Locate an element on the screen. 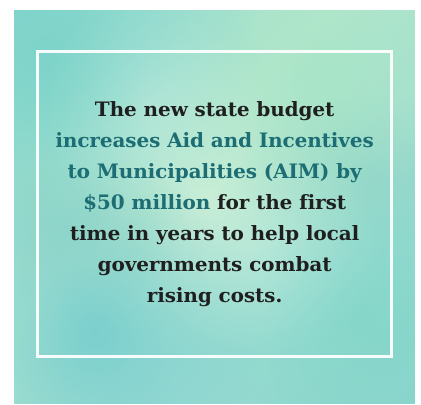 Image resolution: width=421 pixels, height=405 pixels. message-line-7: rising costs. is located at coordinates (214, 295).